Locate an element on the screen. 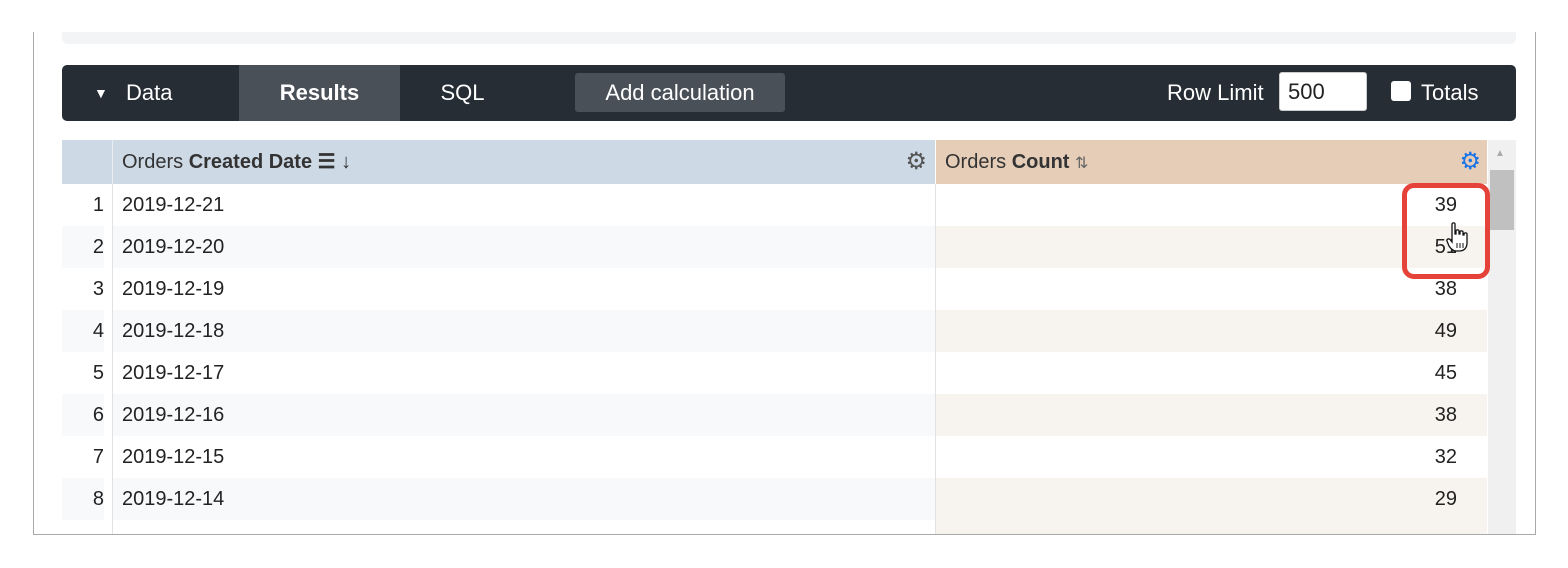  cell-count: 39 is located at coordinates (1211, 205).